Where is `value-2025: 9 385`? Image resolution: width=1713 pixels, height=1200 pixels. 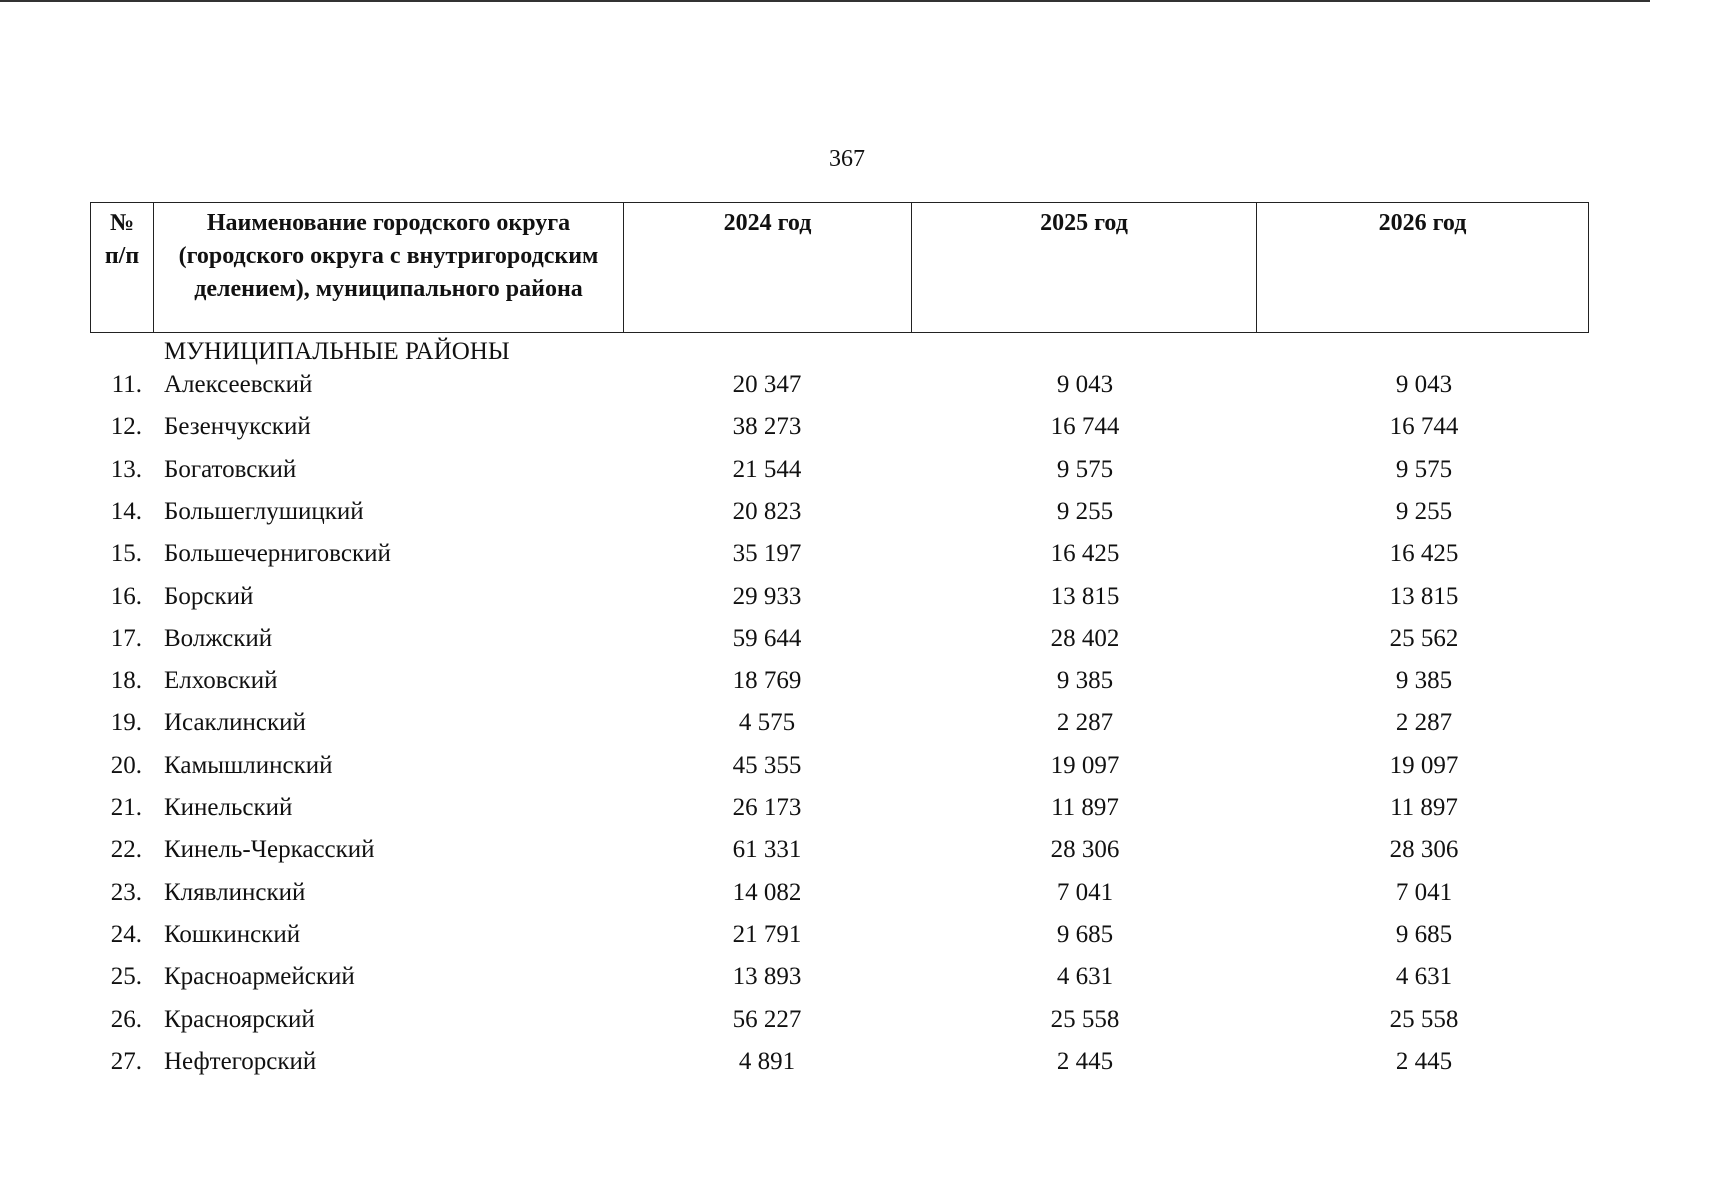 value-2025: 9 385 is located at coordinates (1085, 681).